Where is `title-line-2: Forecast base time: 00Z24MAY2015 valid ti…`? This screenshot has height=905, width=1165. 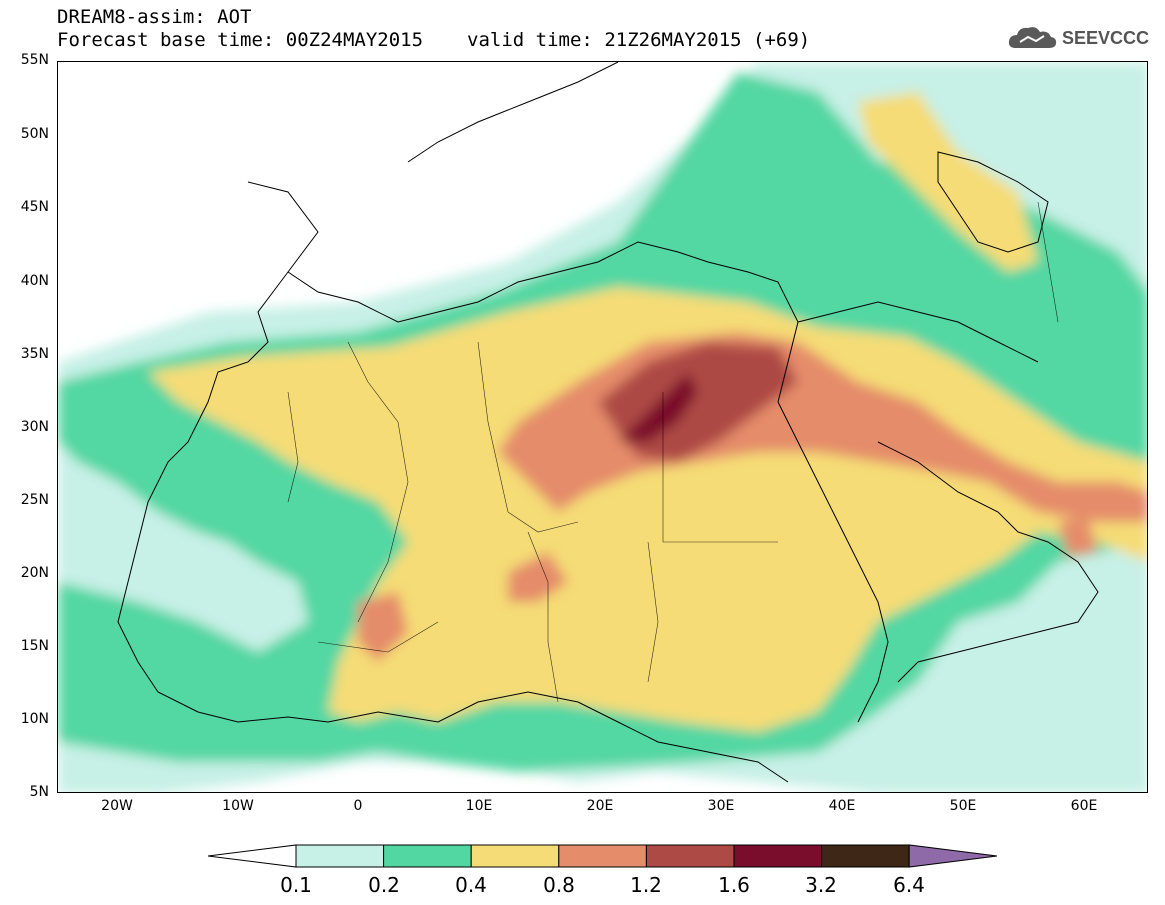
title-line-2: Forecast base time: 00Z24MAY2015 valid ti… is located at coordinates (433, 40).